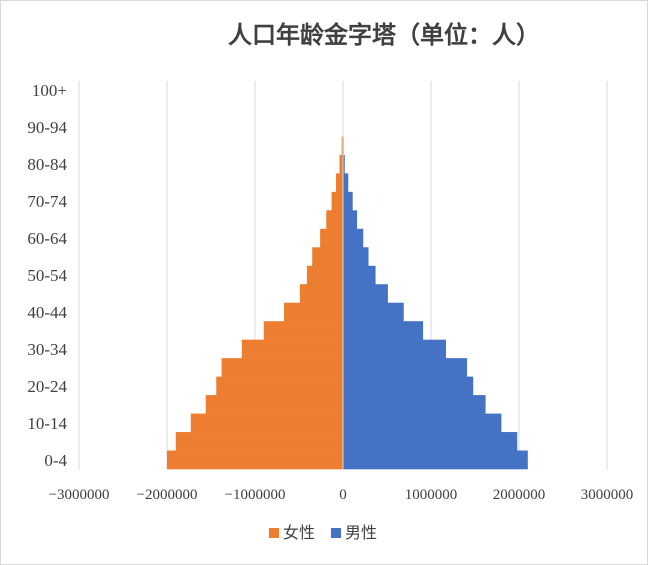 This screenshot has height=565, width=648. I want to click on legend-label-male: 男性, so click(361, 533).